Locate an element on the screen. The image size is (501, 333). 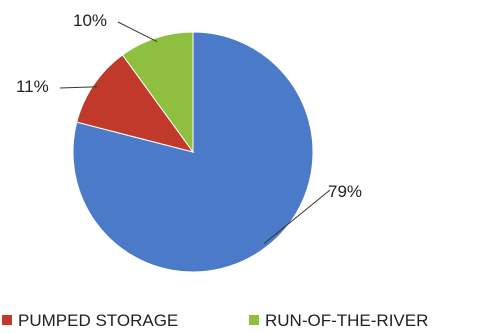
legend-label-run-of-the-river: RUN-OF-THE-RIVER is located at coordinates (346, 320).